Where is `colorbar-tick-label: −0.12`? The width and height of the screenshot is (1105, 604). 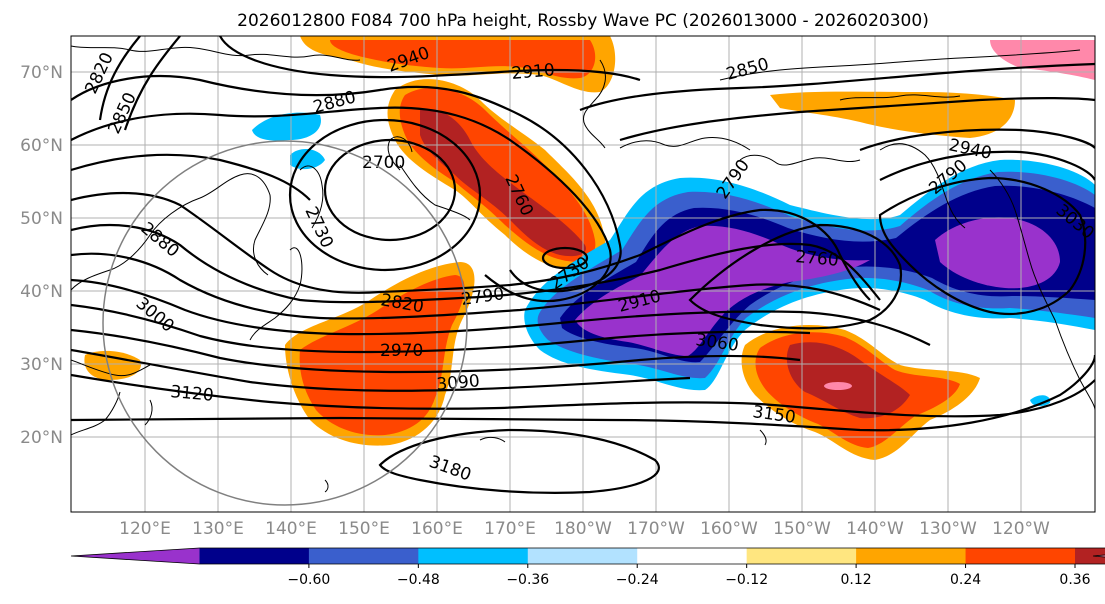
colorbar-tick-label: −0.12 is located at coordinates (746, 580).